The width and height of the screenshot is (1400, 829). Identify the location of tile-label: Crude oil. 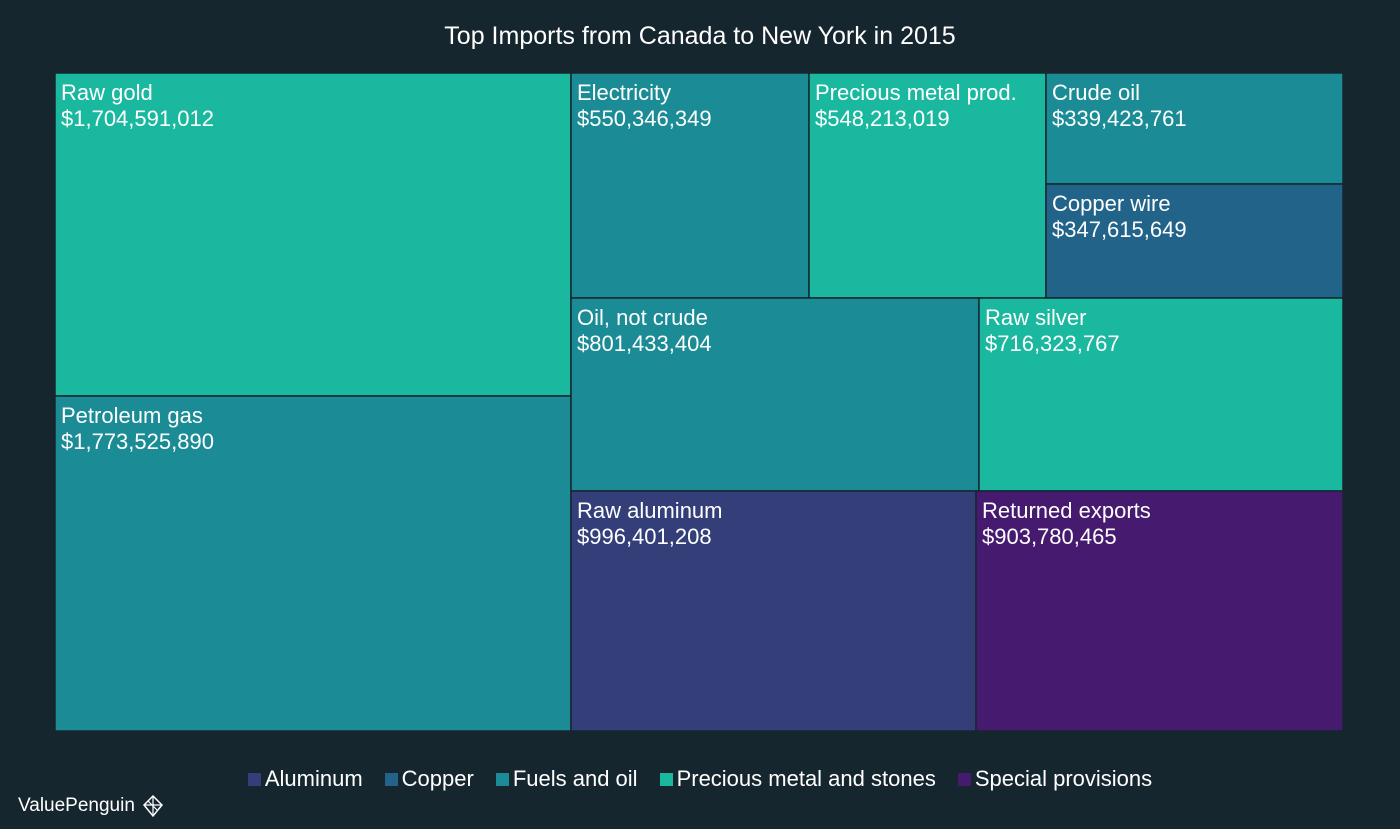
(1096, 92).